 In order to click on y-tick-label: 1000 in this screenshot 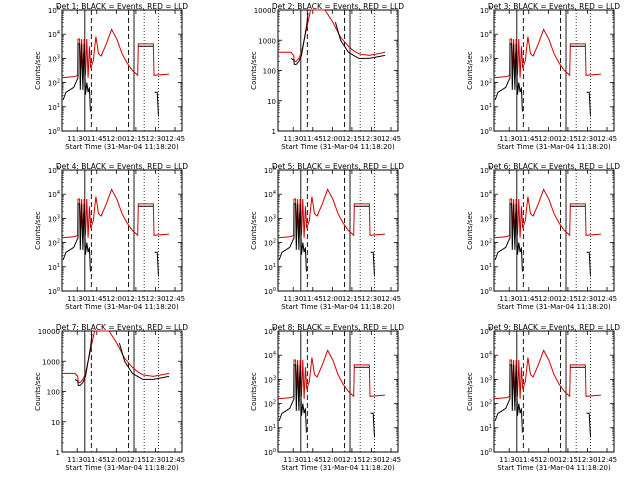, I will do `click(267, 41)`.